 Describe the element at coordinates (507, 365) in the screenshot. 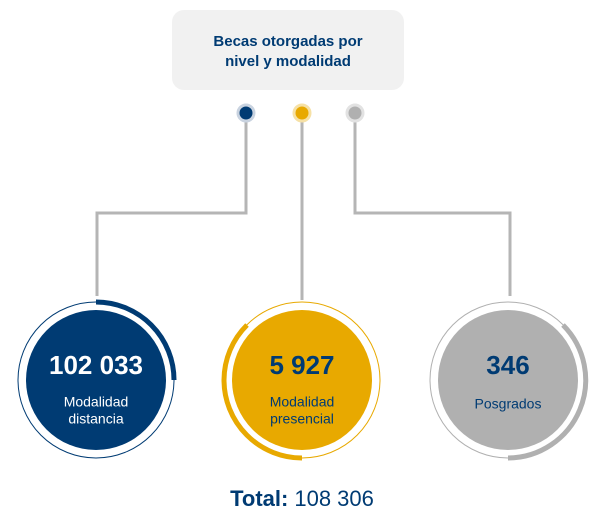

I see `node-value: 346` at that location.